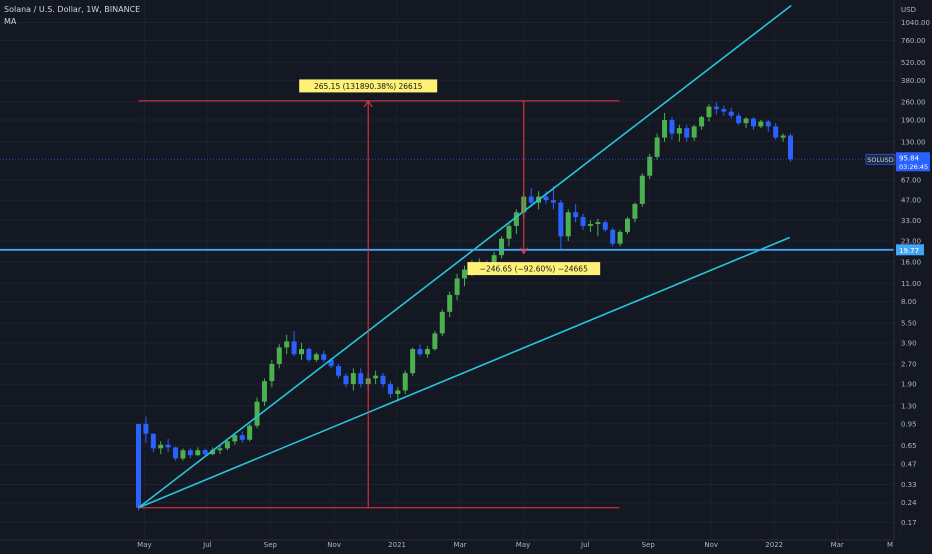  Describe the element at coordinates (524, 251) in the screenshot. I see `measure-down-arrow` at that location.